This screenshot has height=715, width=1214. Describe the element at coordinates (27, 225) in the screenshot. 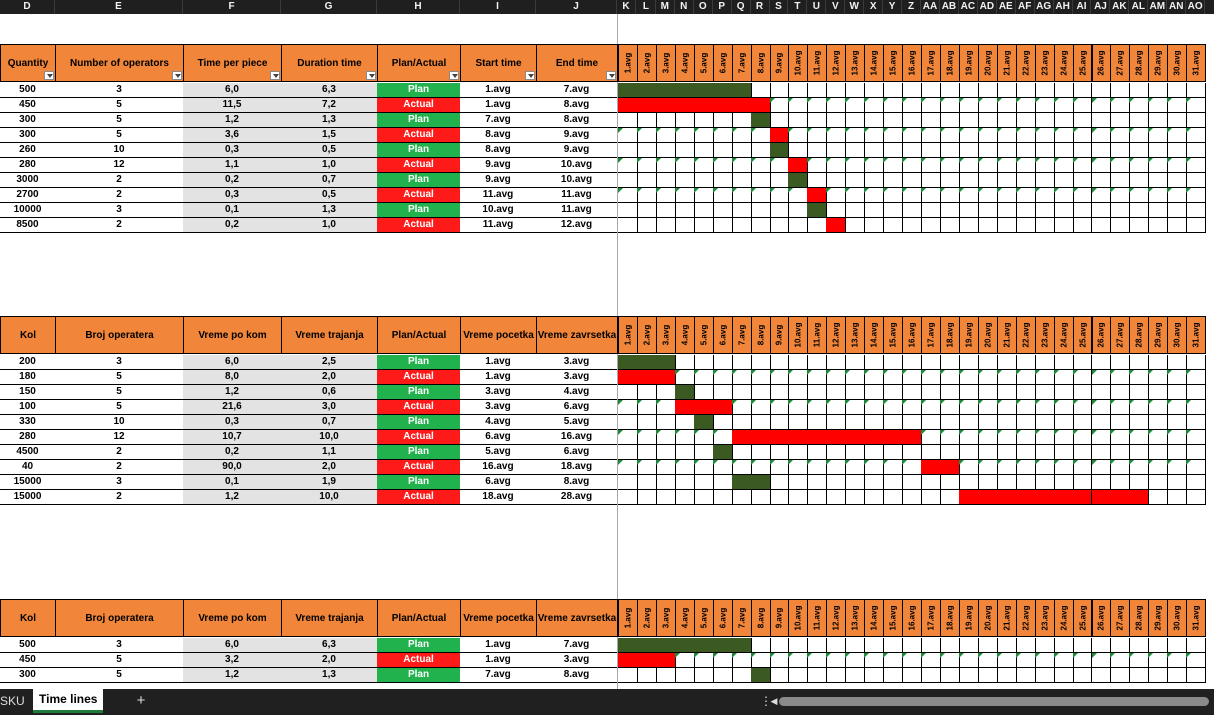

I see `table-cell: 8500` at that location.